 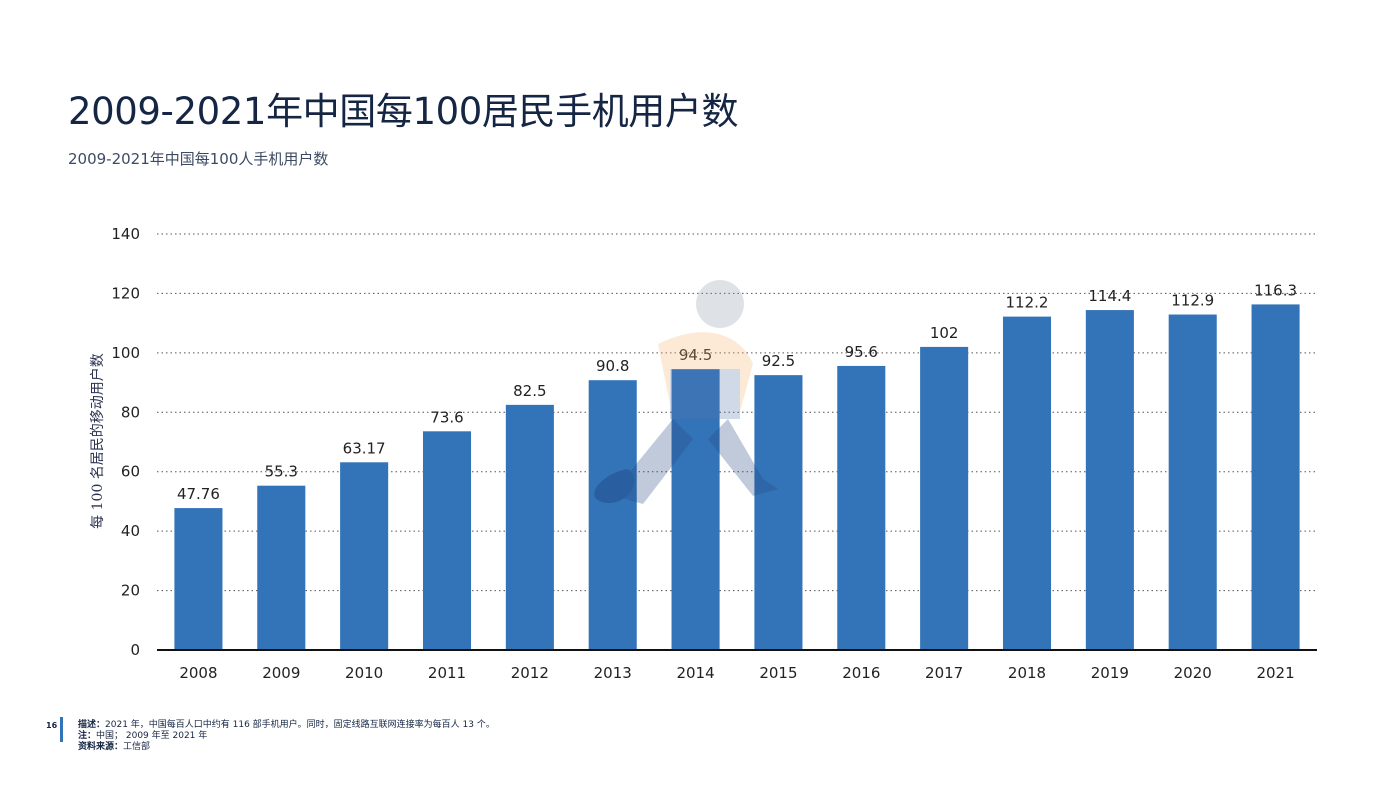 I want to click on x-tick-label-2021: 2021, so click(x=1275, y=673).